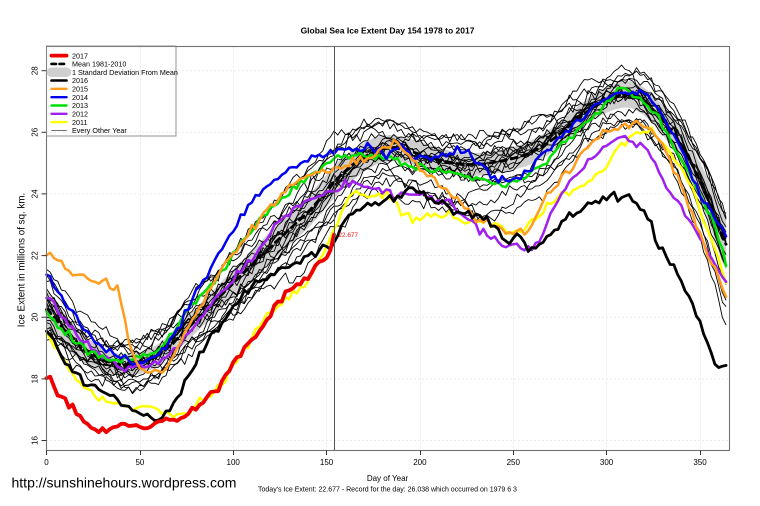  What do you see at coordinates (700, 462) in the screenshot?
I see `svg-text: 350` at bounding box center [700, 462].